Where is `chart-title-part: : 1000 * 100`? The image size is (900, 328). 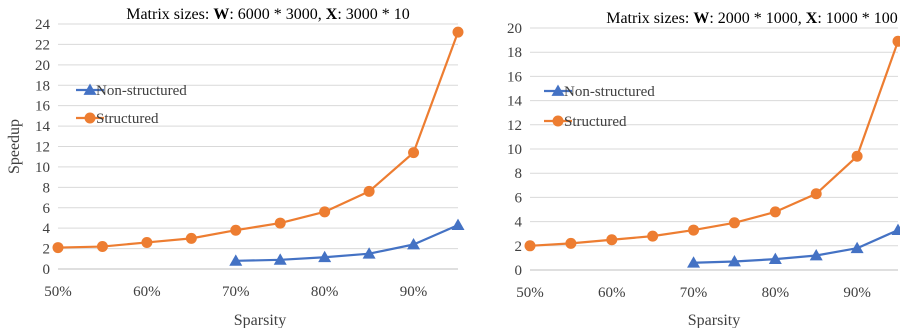
chart-title-part: : 1000 * 100 is located at coordinates (857, 18).